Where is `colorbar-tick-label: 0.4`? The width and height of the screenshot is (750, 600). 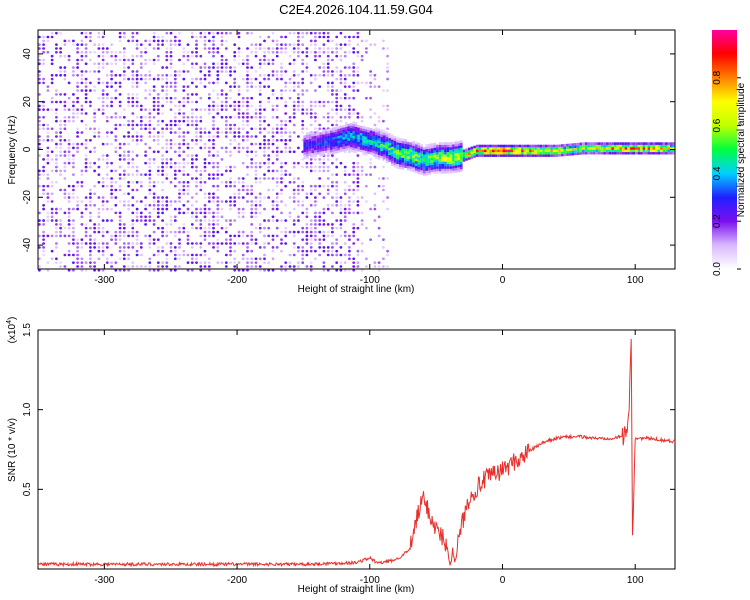
colorbar-tick-label: 0.4 is located at coordinates (717, 173).